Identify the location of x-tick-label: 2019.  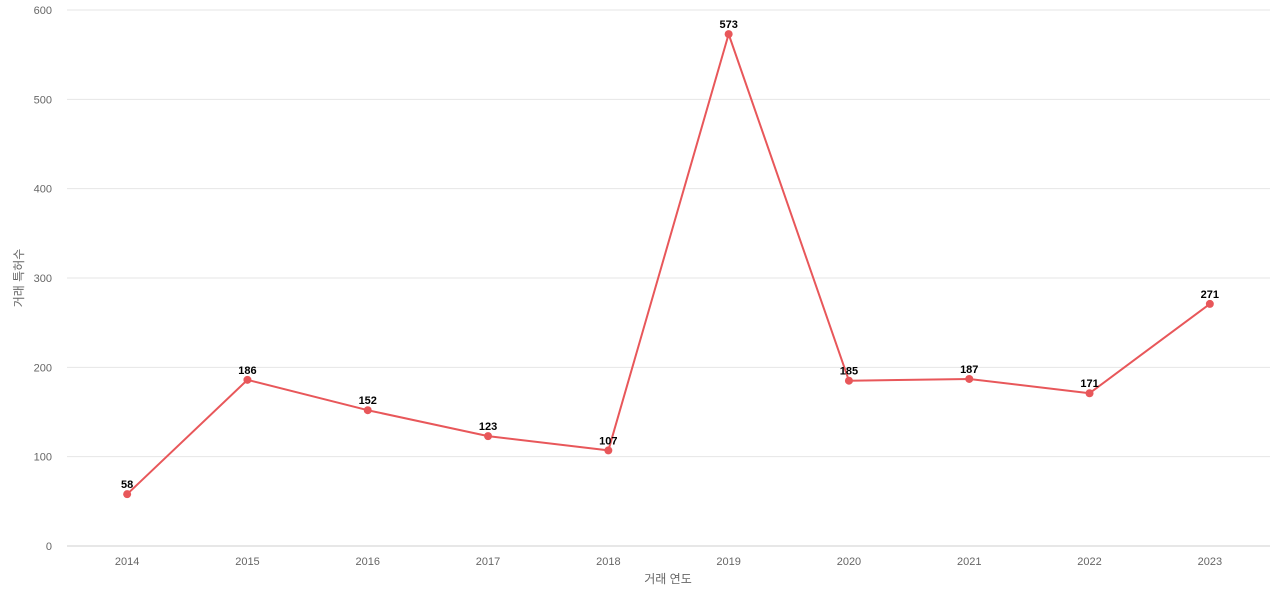
(728, 562).